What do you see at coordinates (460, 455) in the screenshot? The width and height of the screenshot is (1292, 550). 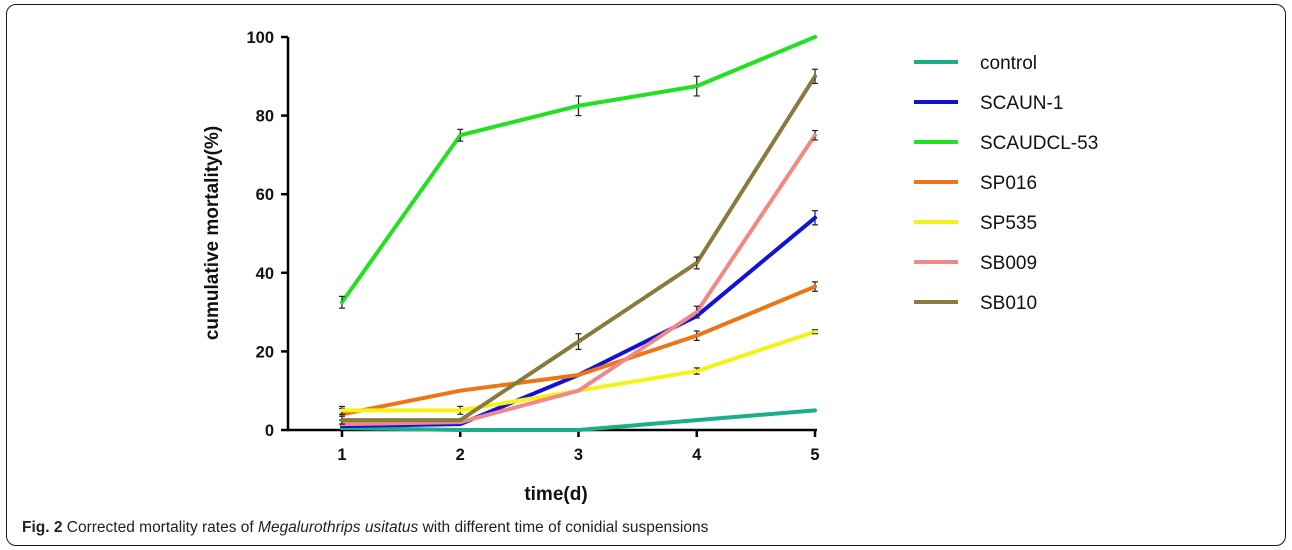 I see `x-tick-label: 2` at bounding box center [460, 455].